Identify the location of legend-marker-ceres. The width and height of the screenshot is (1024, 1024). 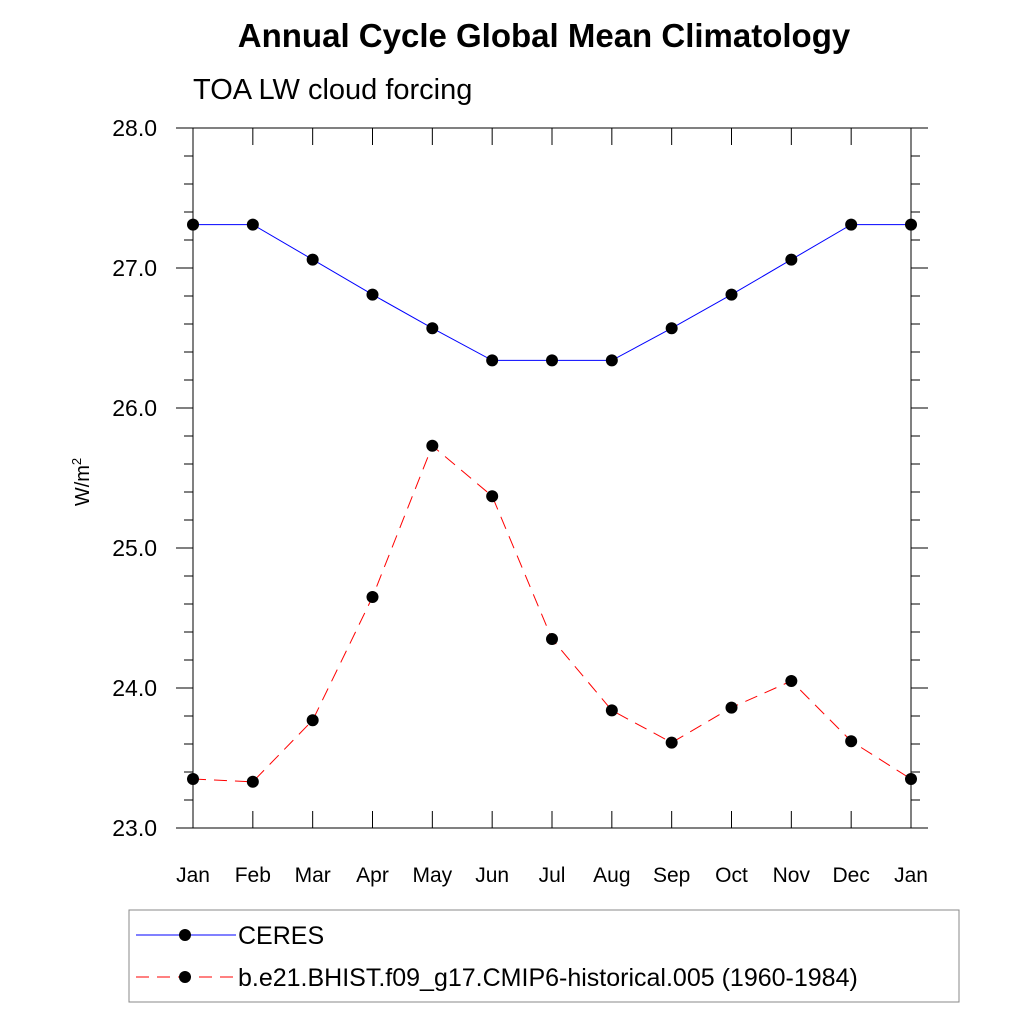
(185, 935).